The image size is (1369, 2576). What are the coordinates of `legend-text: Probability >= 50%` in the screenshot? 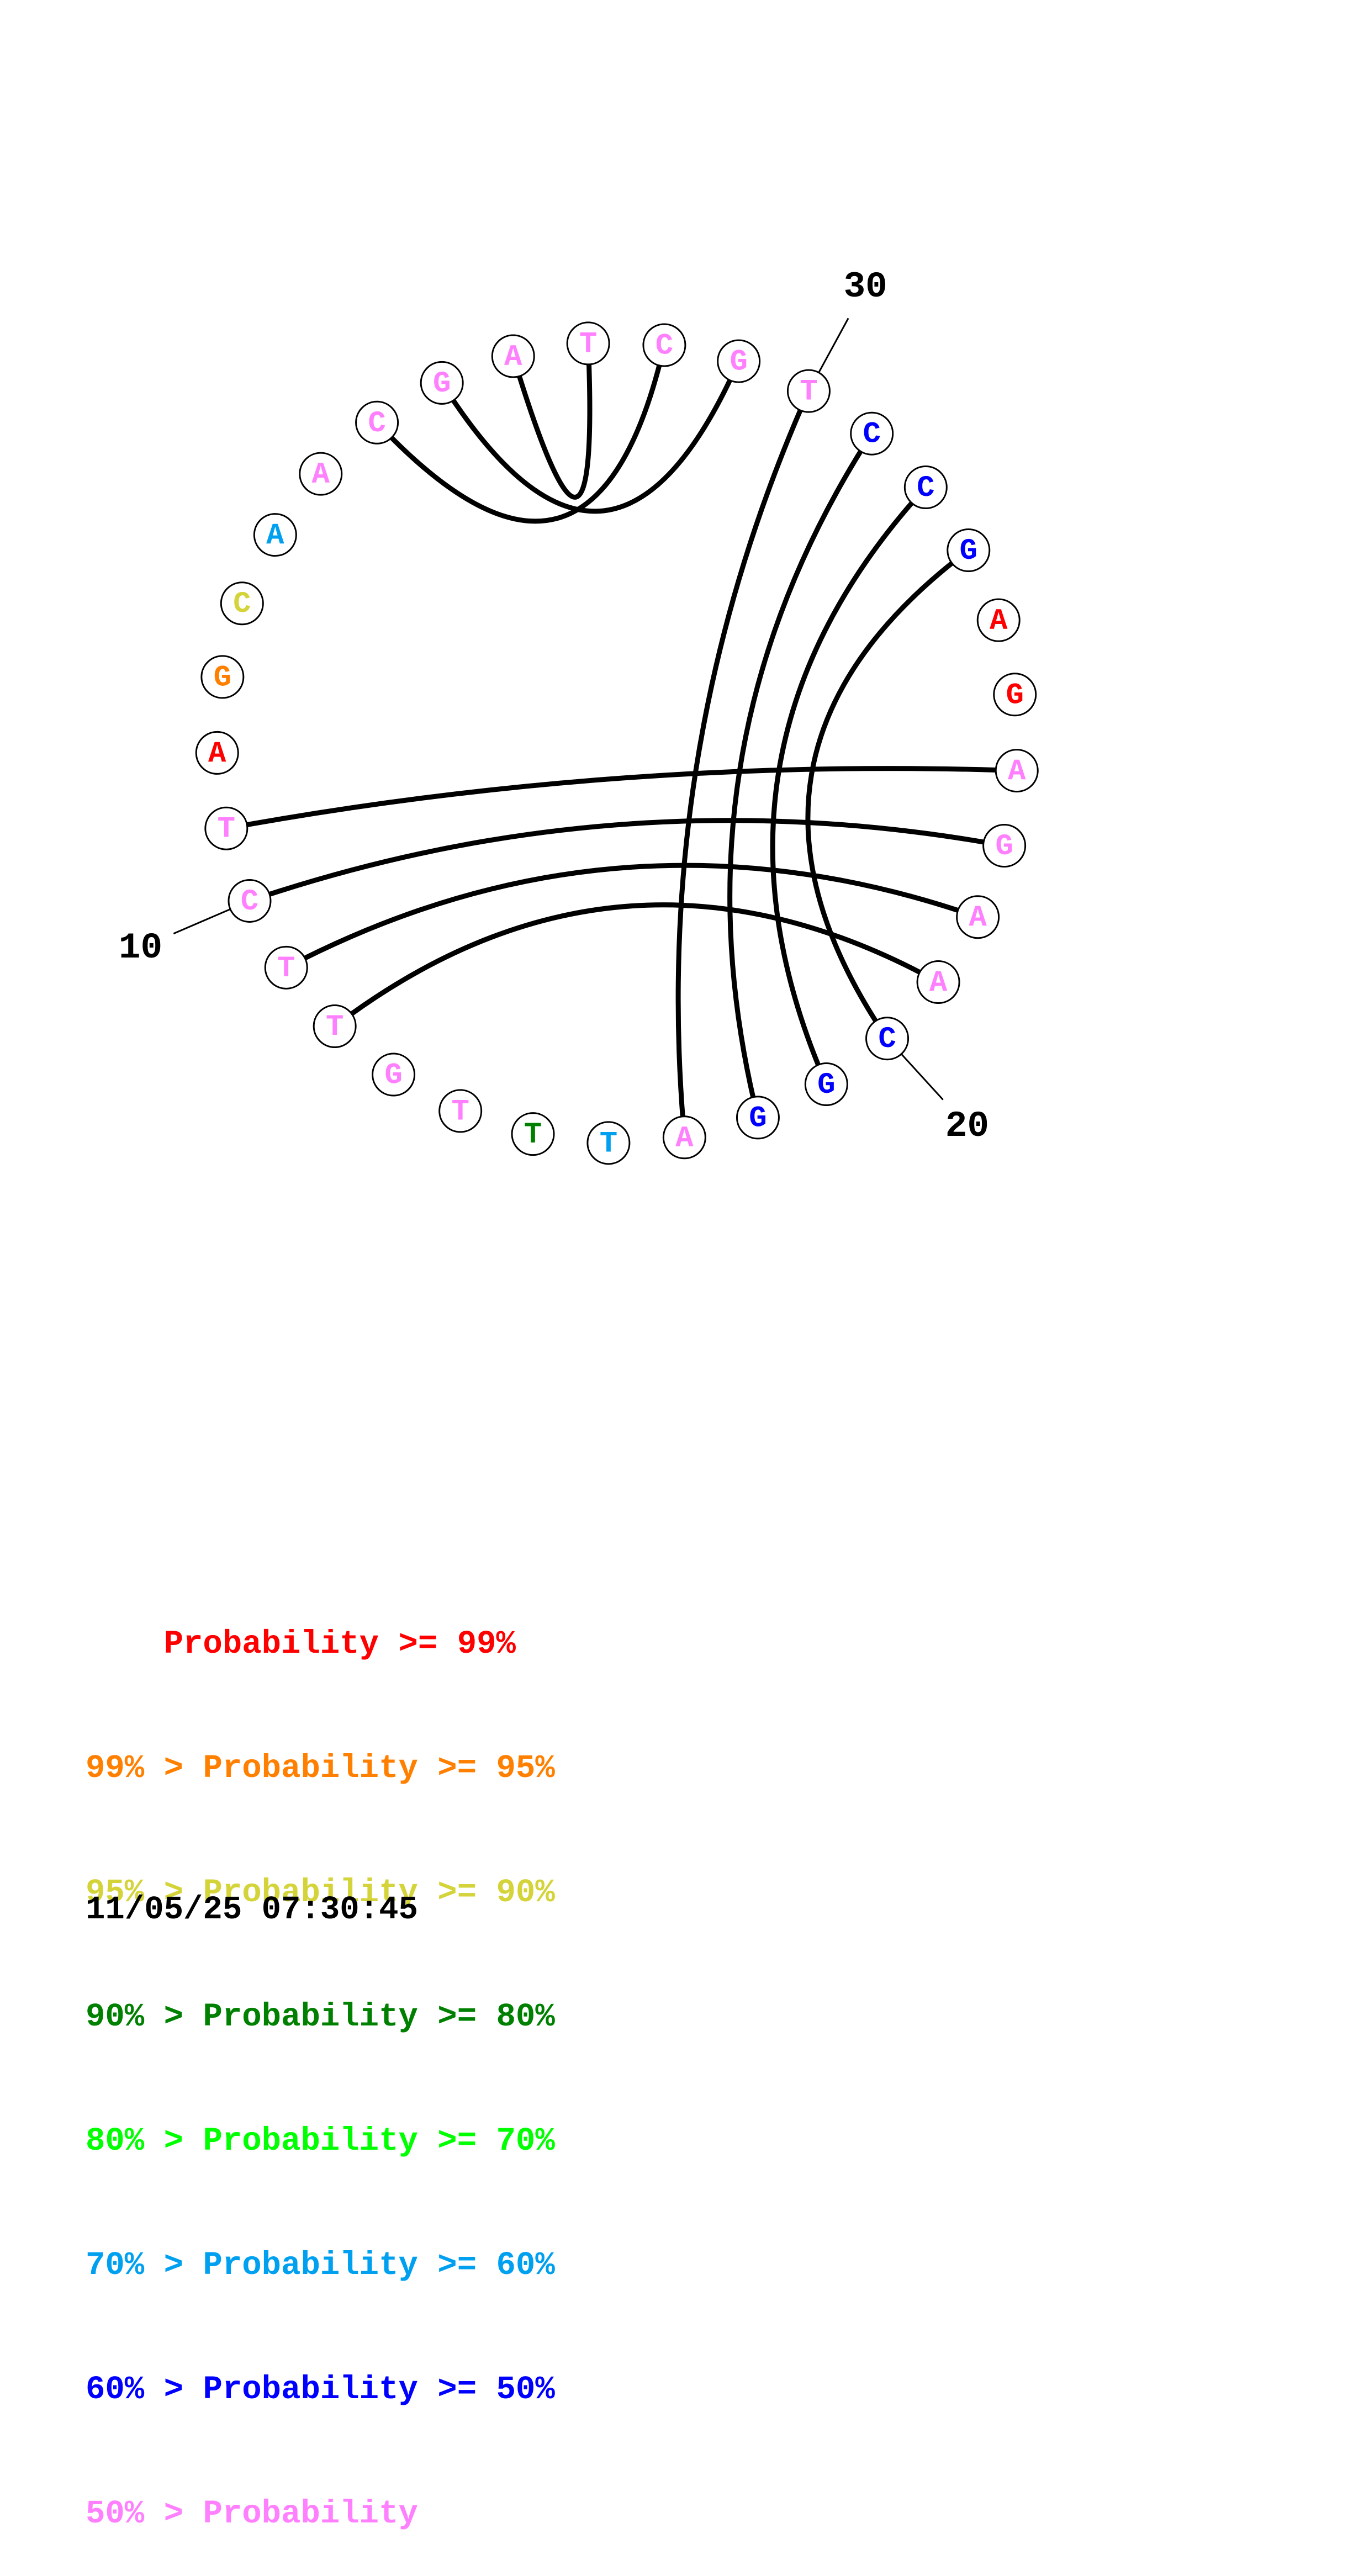 It's located at (379, 2389).